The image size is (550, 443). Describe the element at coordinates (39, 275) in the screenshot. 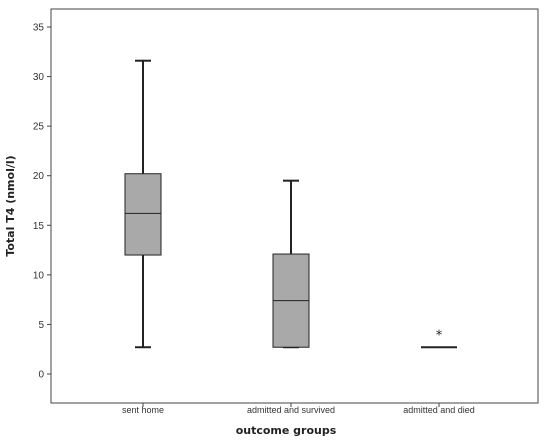

I see `y-tick-label: 10` at that location.